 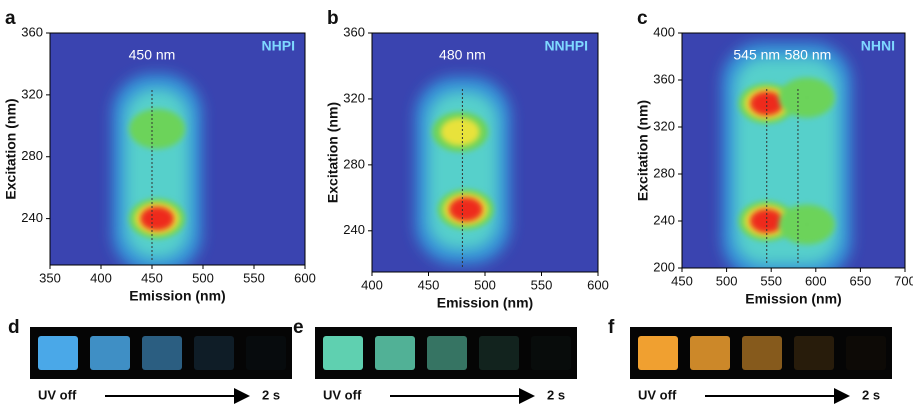 I want to click on annotation-label: 450 nm, so click(x=152, y=55).